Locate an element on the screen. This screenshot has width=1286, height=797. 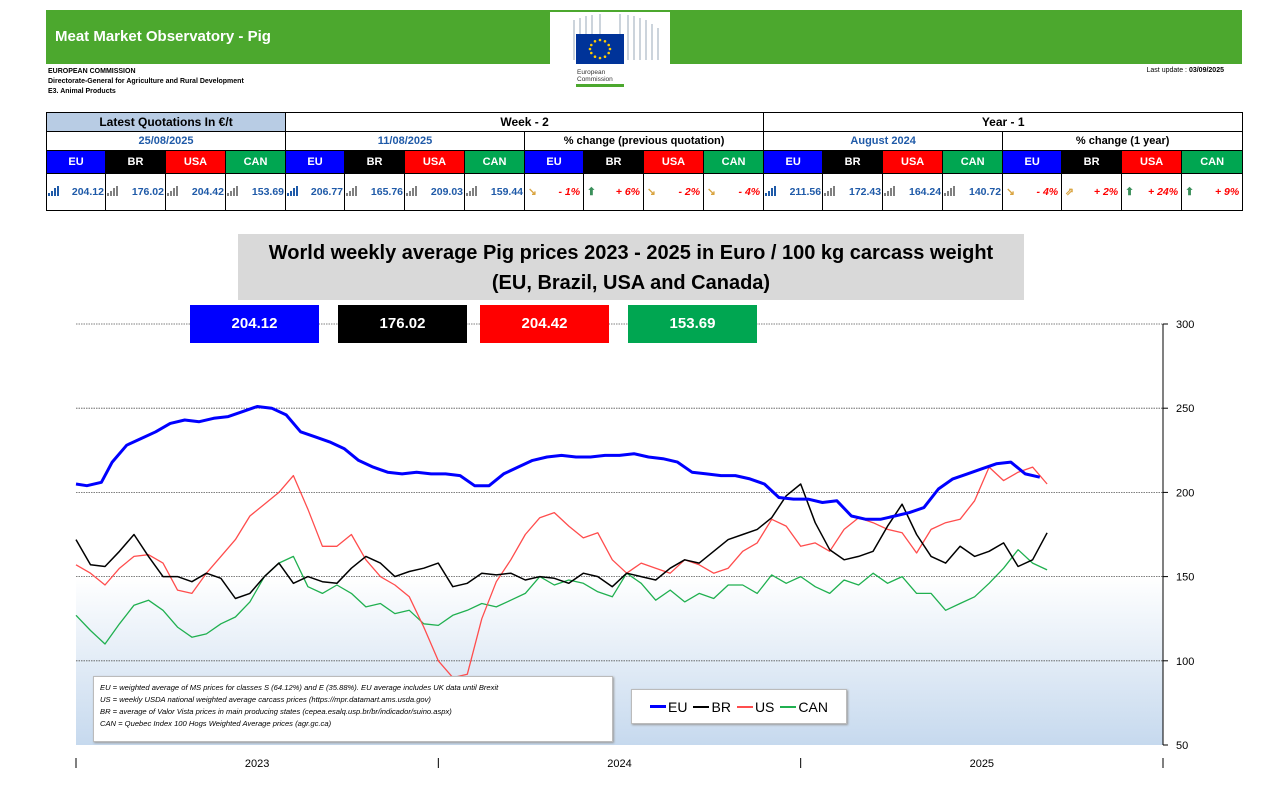
week-pct-can: ↘ - 4% is located at coordinates (734, 192).